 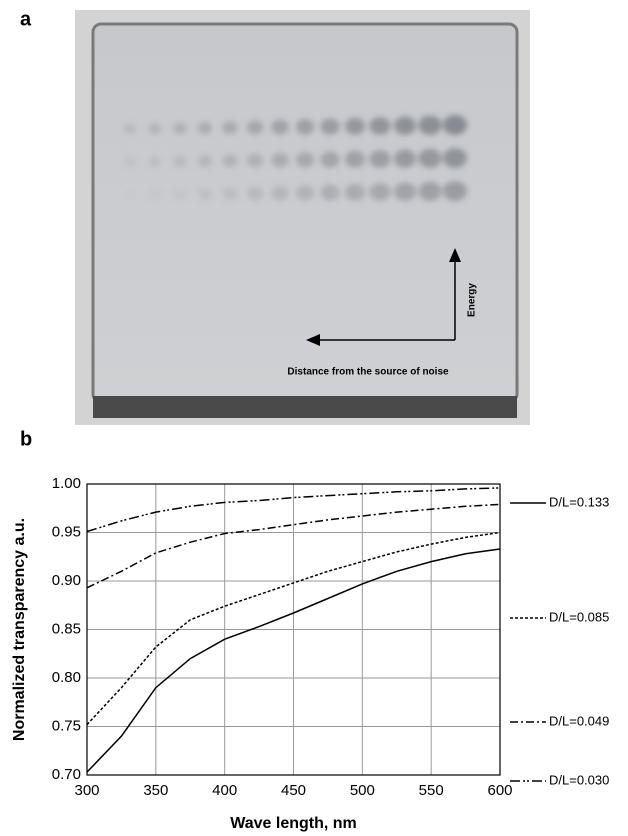 What do you see at coordinates (86, 790) in the screenshot?
I see `x-tick-label: 300` at bounding box center [86, 790].